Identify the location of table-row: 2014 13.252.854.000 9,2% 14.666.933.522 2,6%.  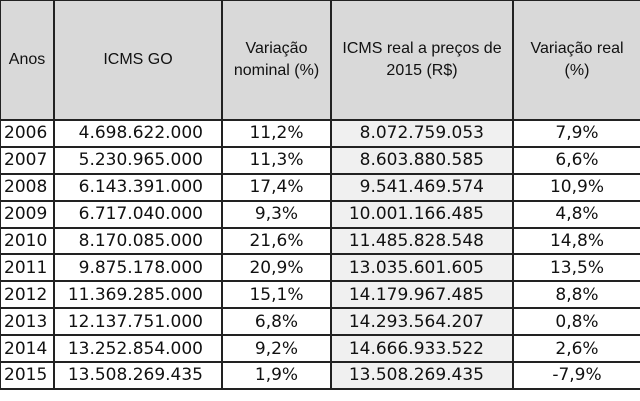
(320, 349).